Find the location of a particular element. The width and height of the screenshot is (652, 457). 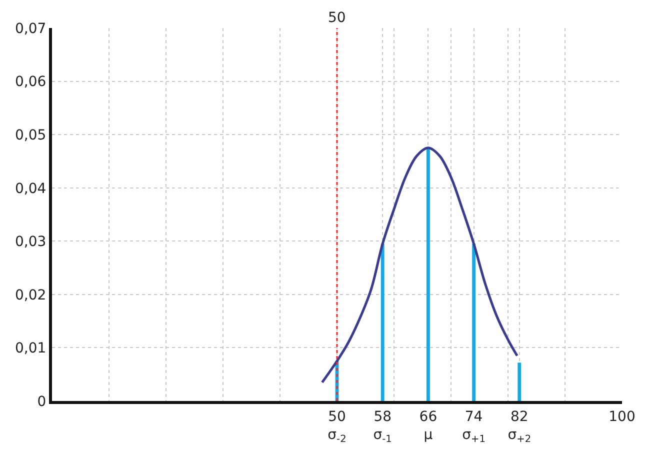

x-tick-label: 82 σ$_{+2}$ is located at coordinates (520, 426).